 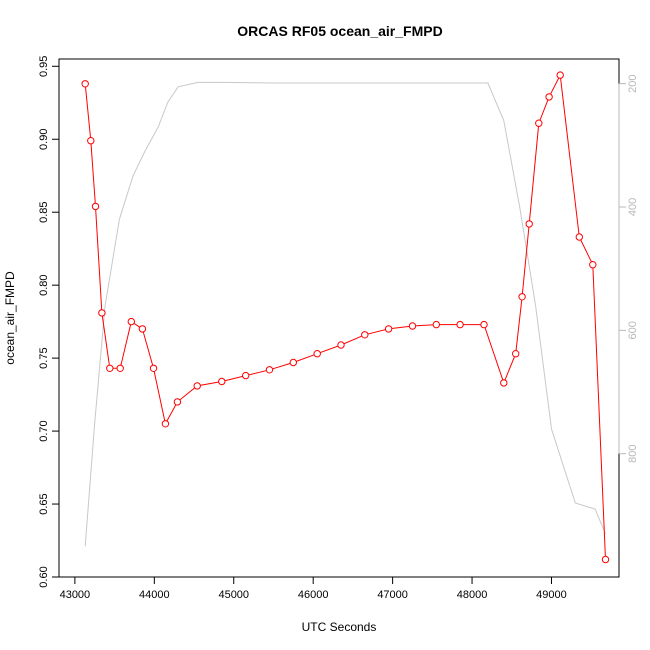 I want to click on y-tick-label: 0.85, so click(x=44, y=212).